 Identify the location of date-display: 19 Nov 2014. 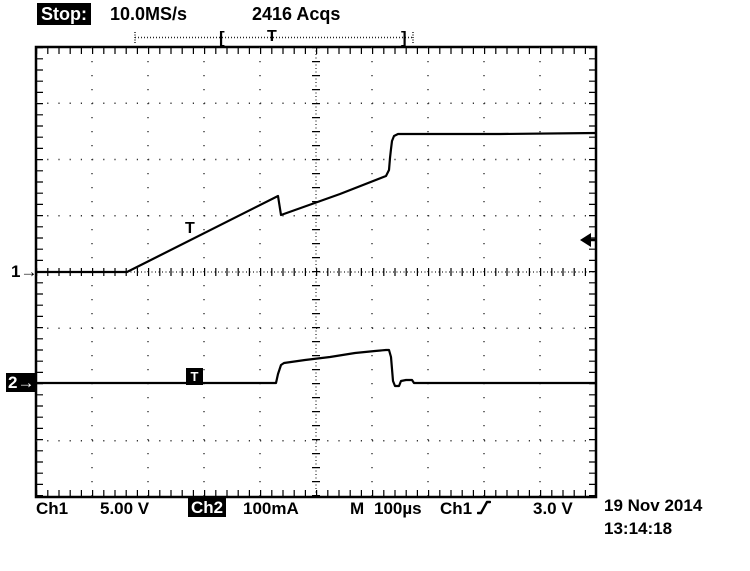
(653, 505).